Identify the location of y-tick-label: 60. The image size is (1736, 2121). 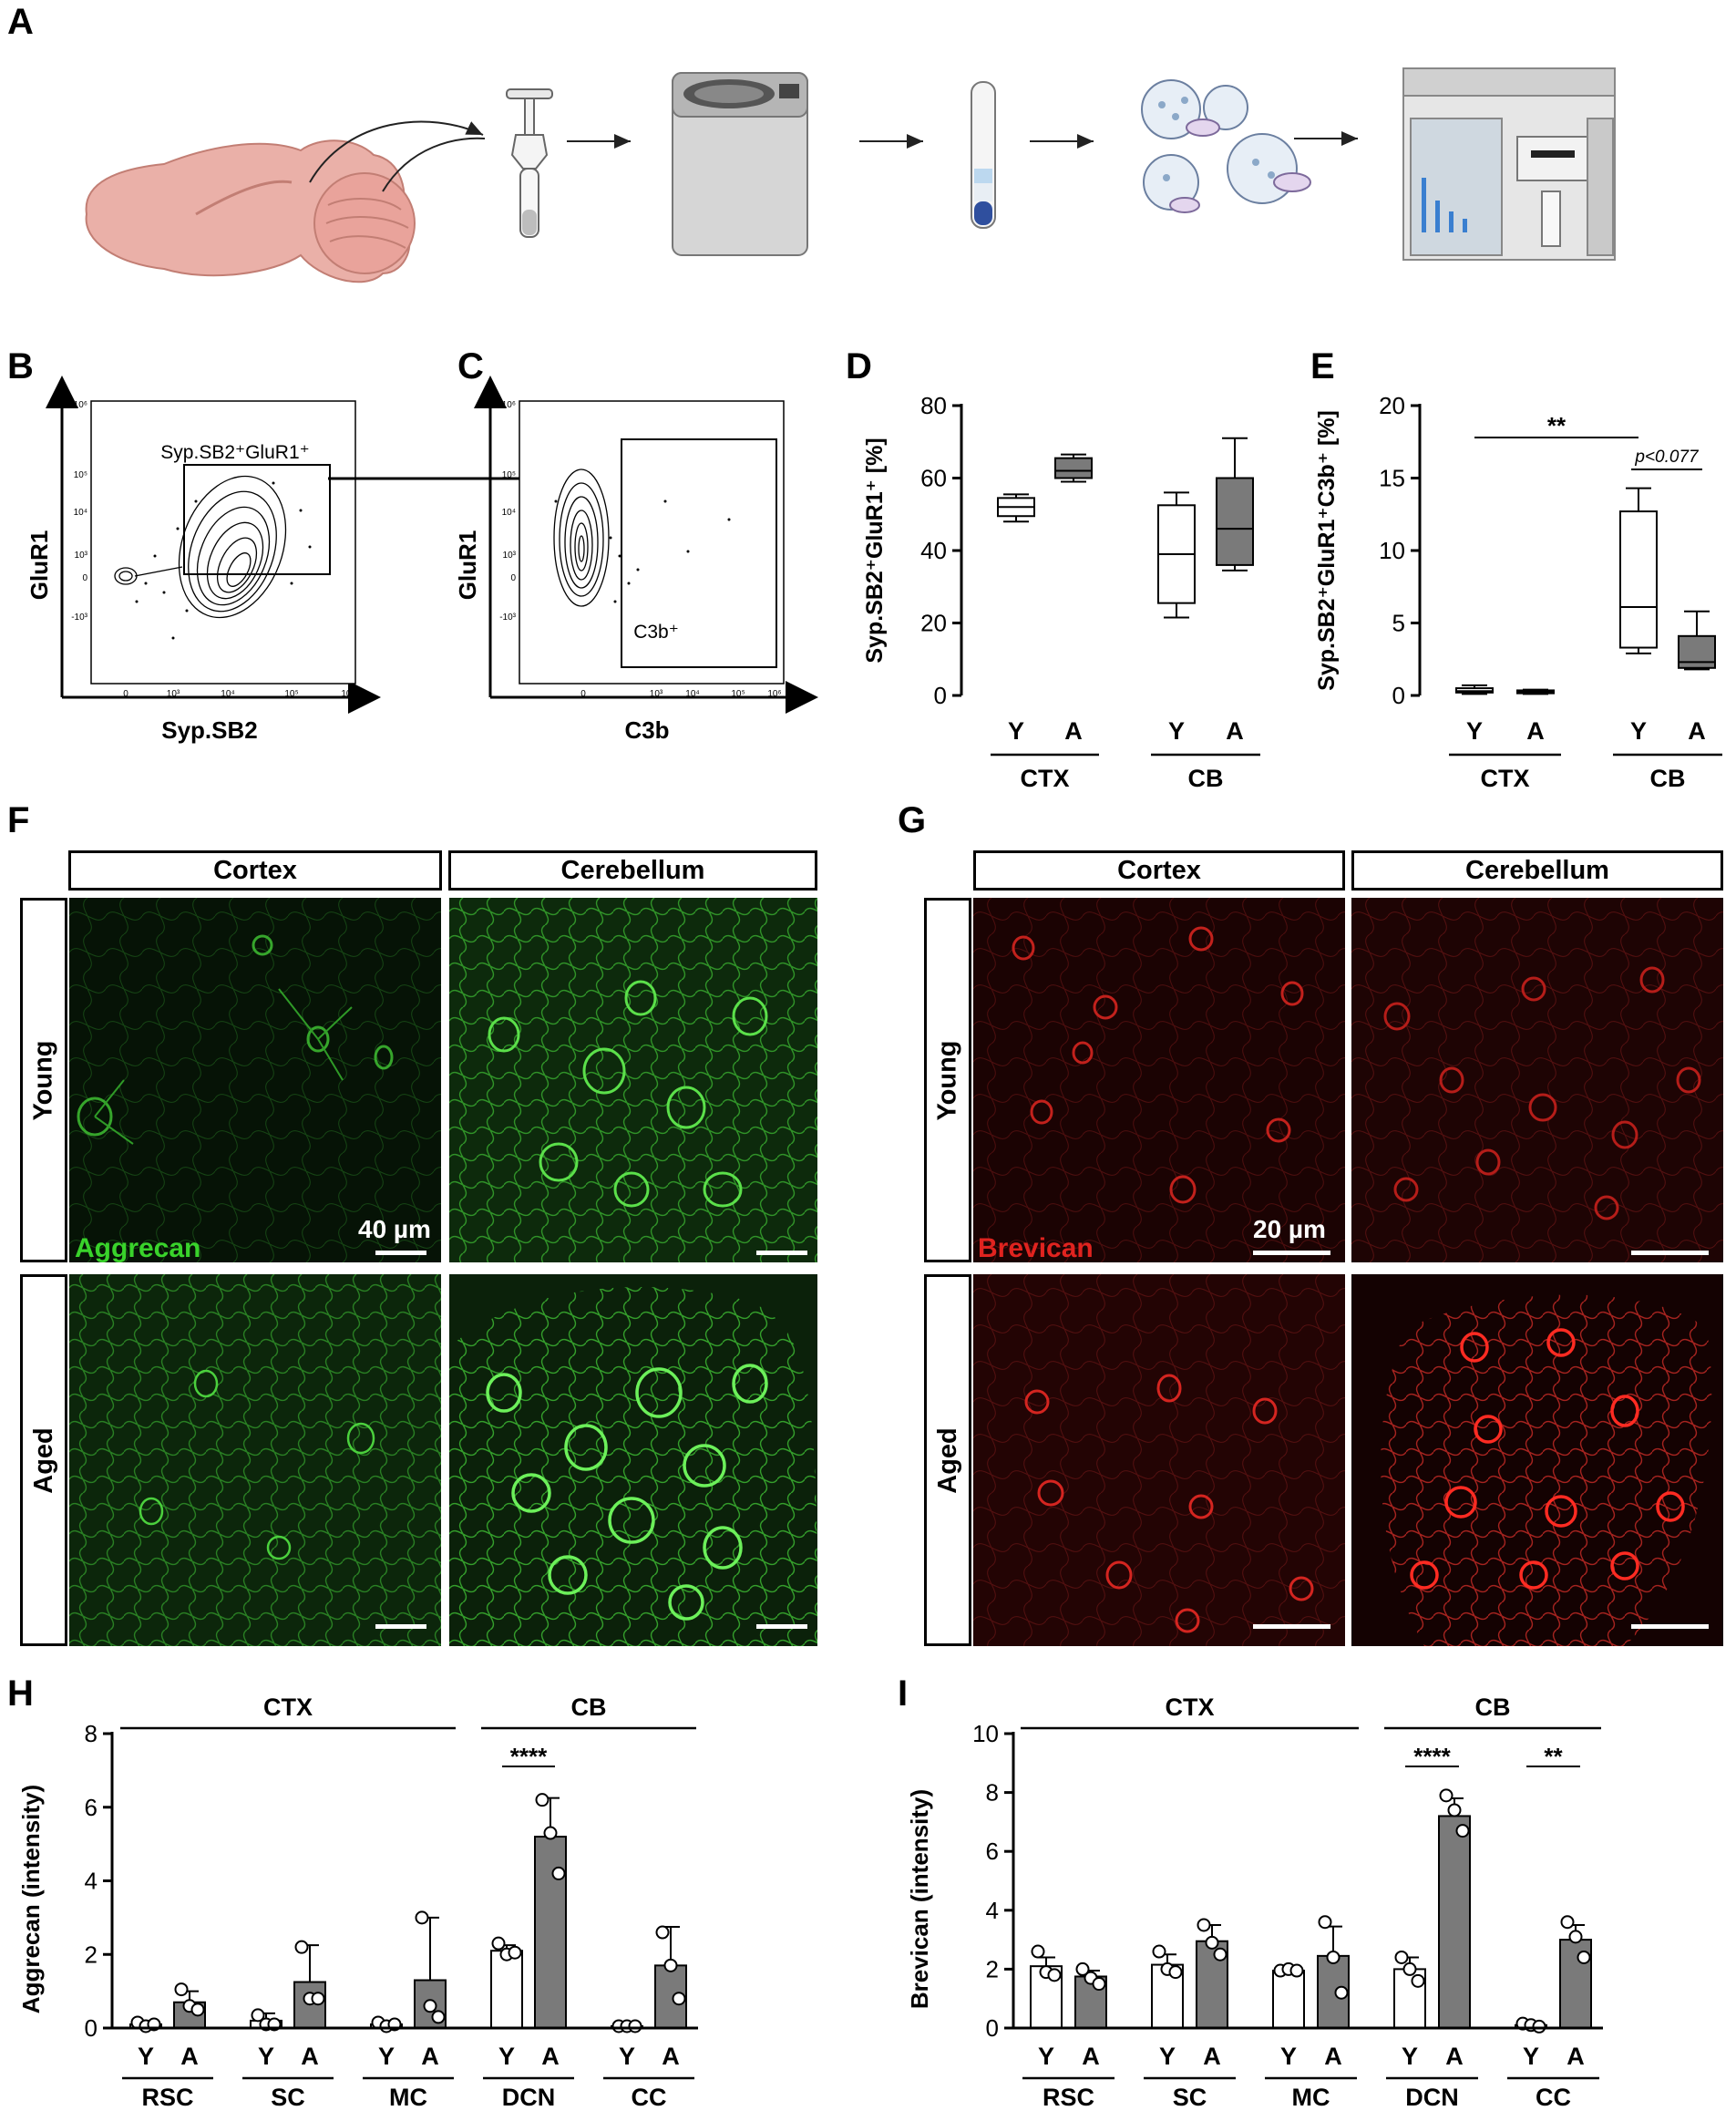
(933, 478).